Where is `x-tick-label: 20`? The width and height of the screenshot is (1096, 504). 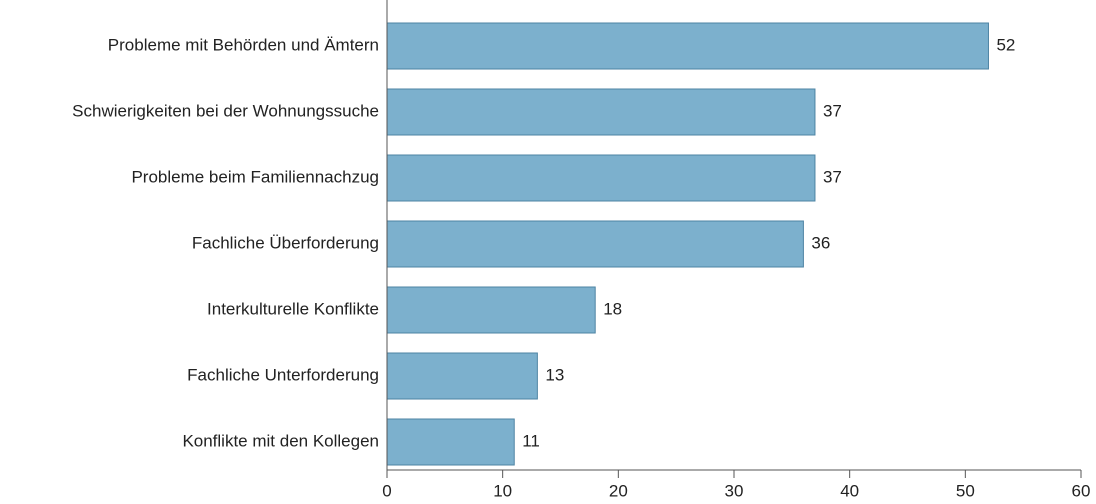
x-tick-label: 20 is located at coordinates (618, 490).